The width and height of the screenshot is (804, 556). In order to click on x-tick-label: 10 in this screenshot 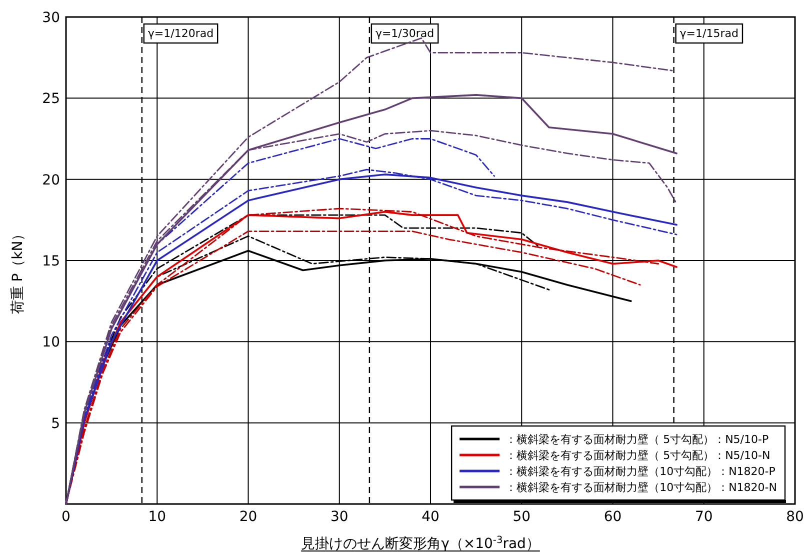, I will do `click(157, 517)`.